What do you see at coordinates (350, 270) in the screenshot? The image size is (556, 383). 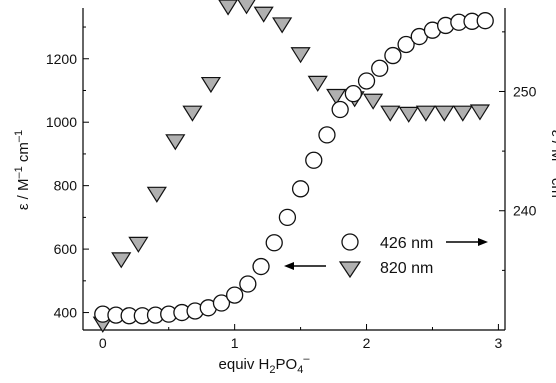 I see `legend-marker-820nm` at bounding box center [350, 270].